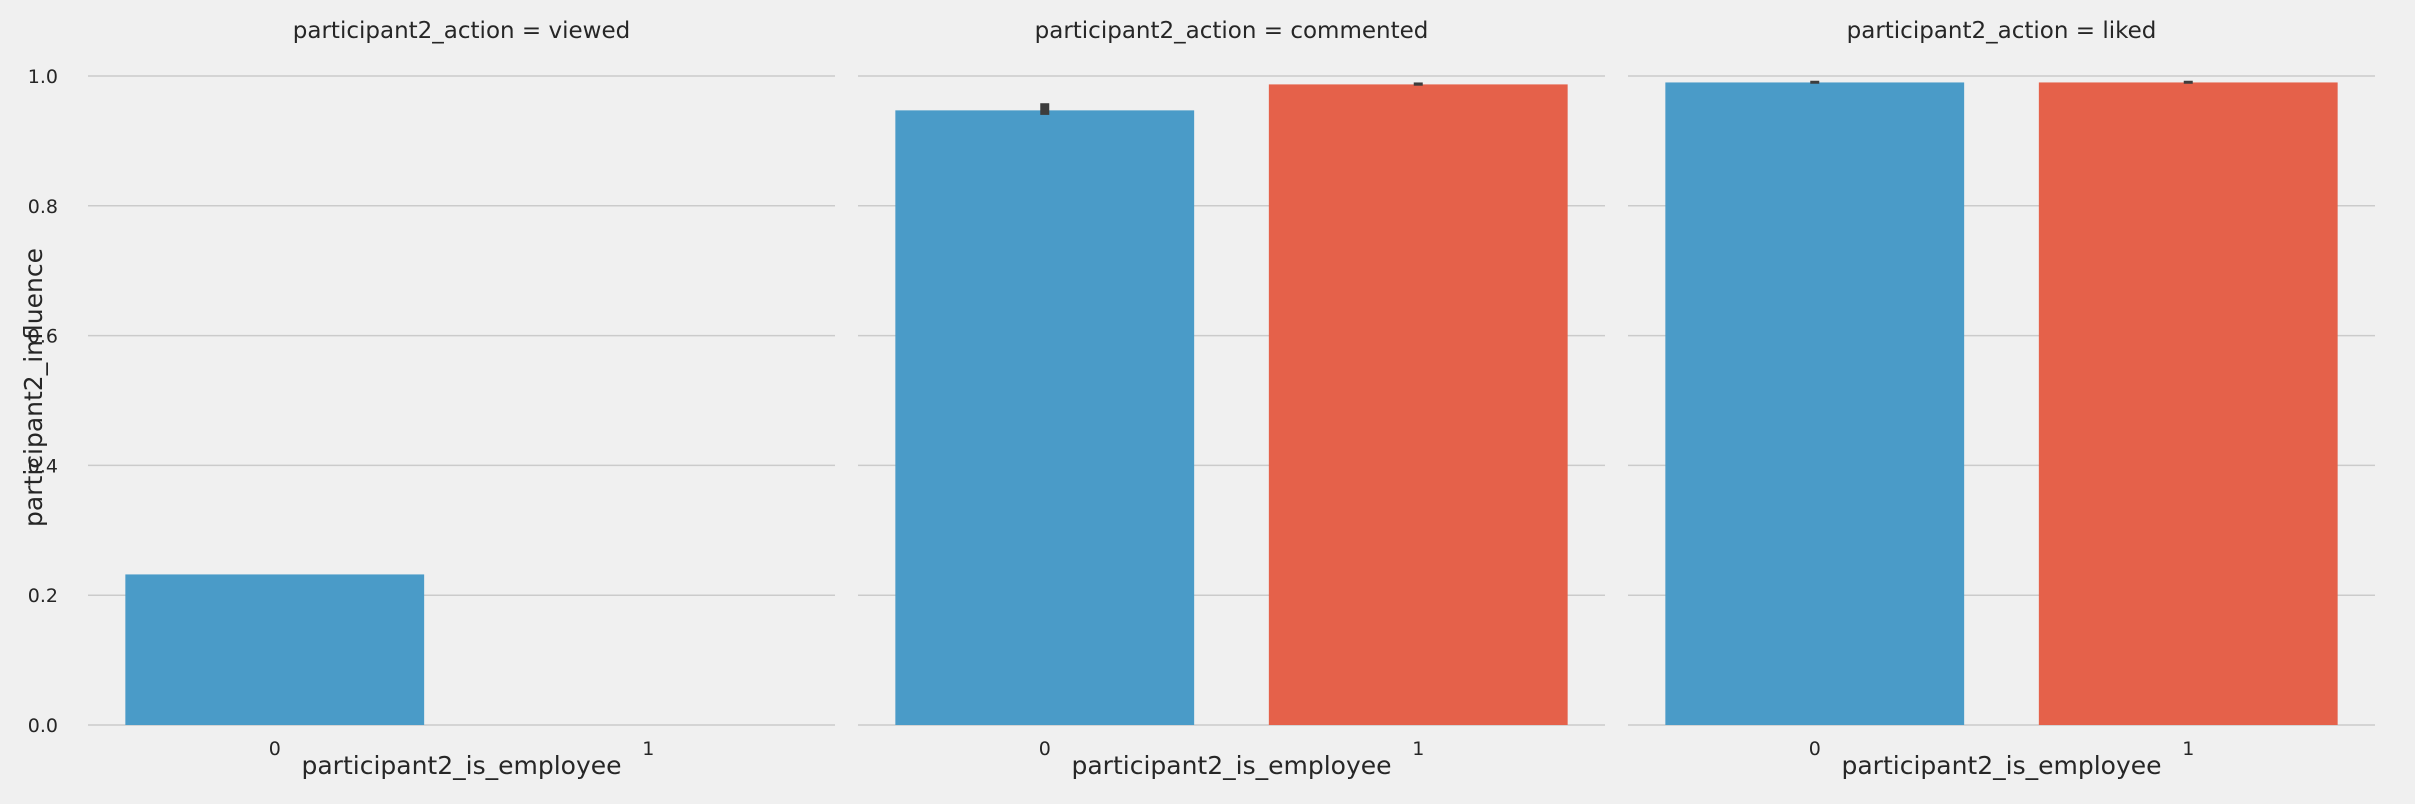  What do you see at coordinates (1232, 31) in the screenshot?
I see `facet-title: participant2_action = commented` at bounding box center [1232, 31].